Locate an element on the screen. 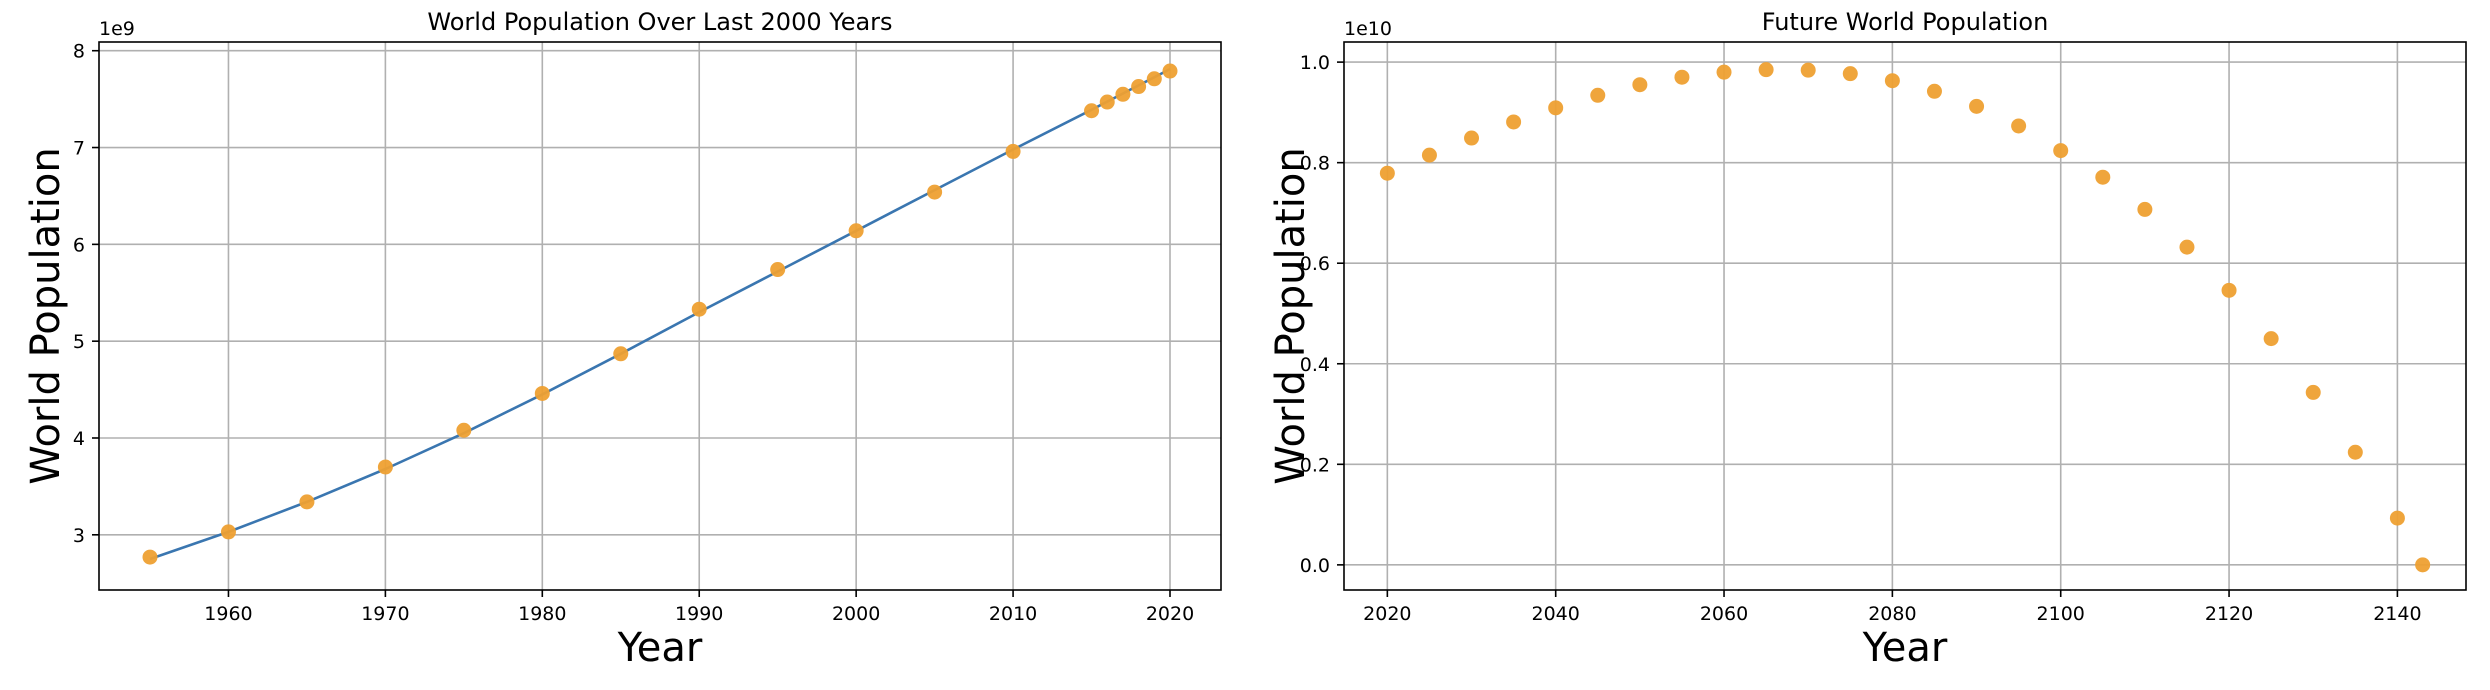 The height and width of the screenshot is (690, 2490). y-tick-label: 6 is located at coordinates (79, 245).